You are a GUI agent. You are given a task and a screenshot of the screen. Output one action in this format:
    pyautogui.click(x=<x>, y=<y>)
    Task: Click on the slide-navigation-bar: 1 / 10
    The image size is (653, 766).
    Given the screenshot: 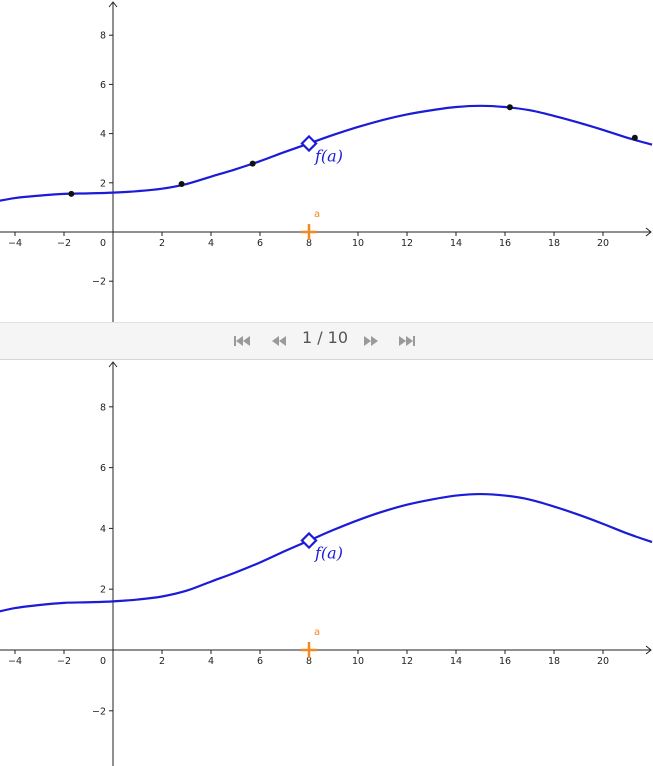 What is the action you would take?
    pyautogui.click(x=326, y=341)
    